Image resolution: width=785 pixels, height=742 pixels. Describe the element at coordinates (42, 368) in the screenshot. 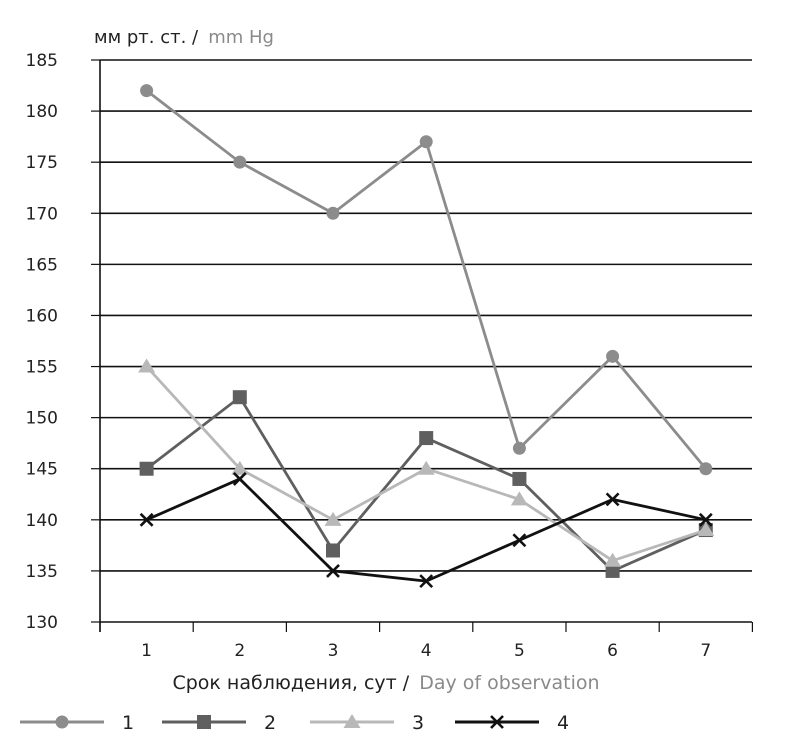

I see `y-tick-label: 155` at that location.